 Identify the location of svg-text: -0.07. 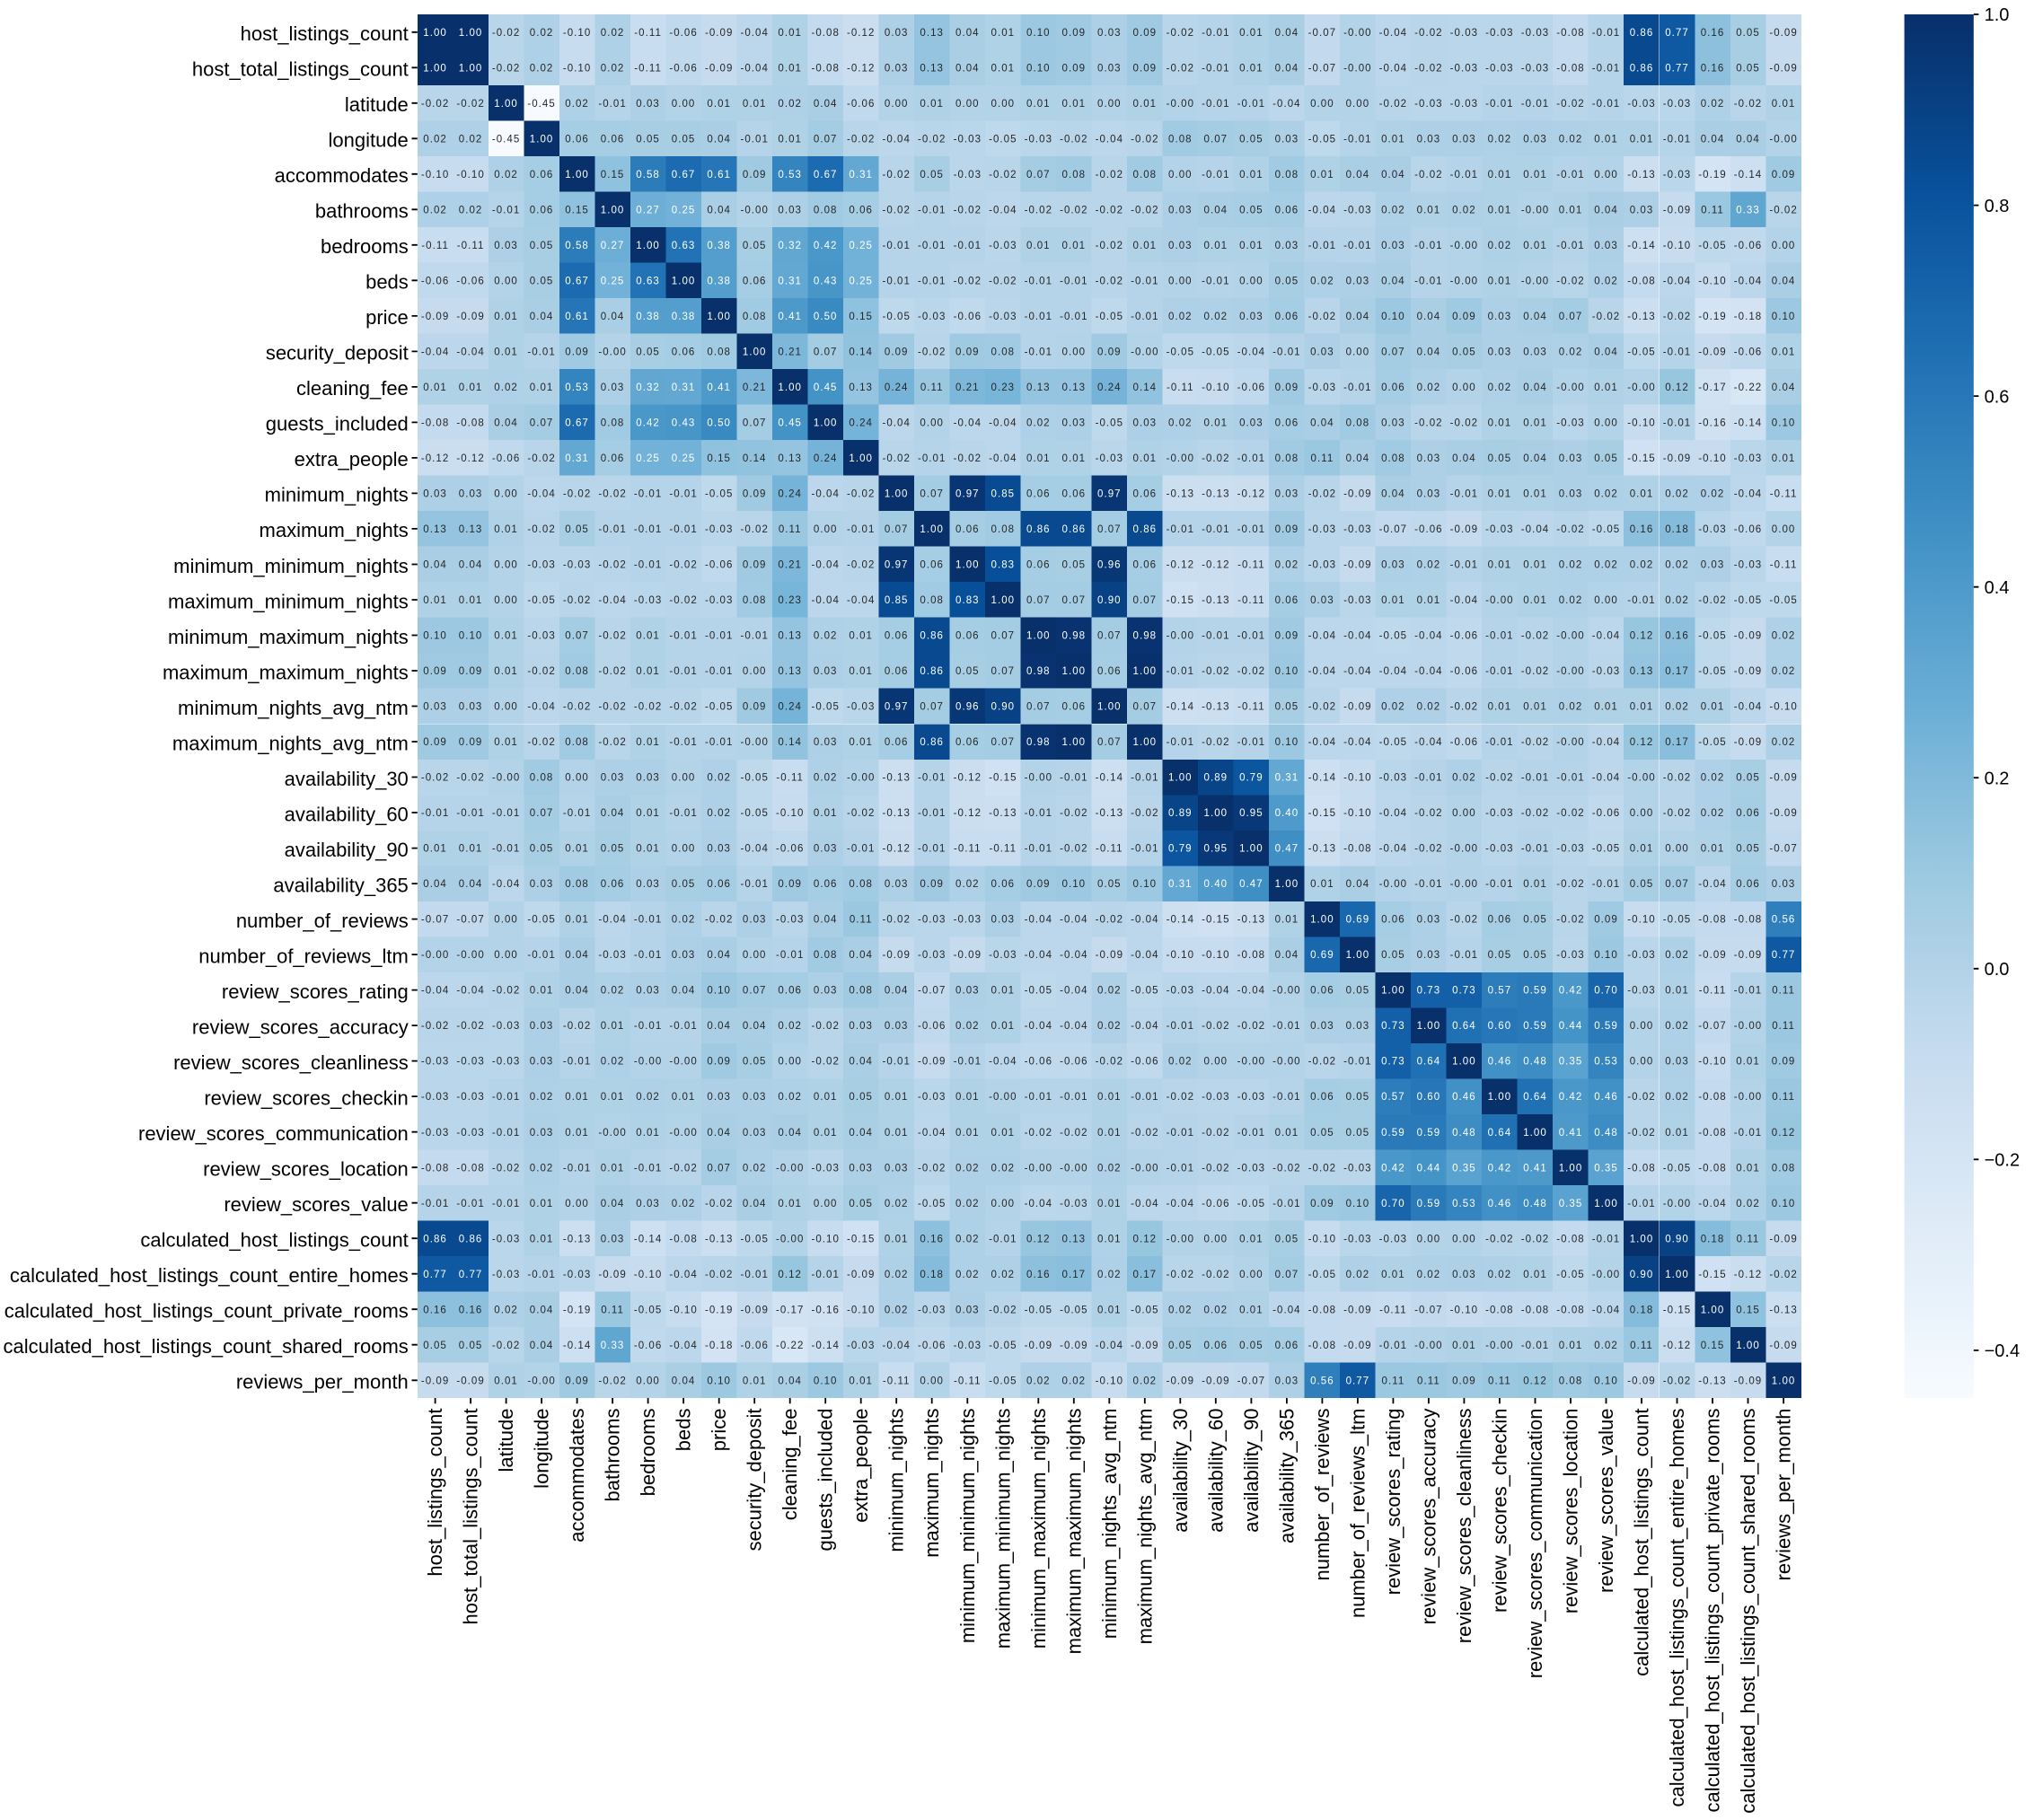
(932, 991).